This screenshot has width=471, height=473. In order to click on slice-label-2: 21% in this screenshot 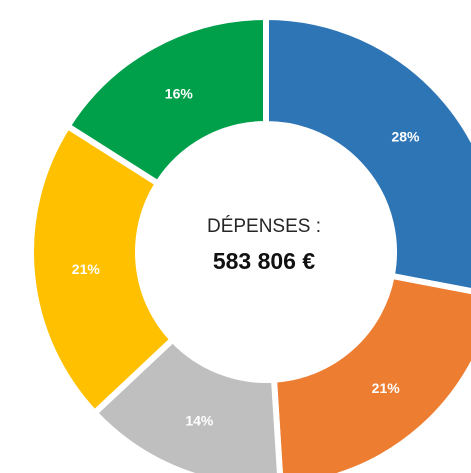, I will do `click(386, 388)`.